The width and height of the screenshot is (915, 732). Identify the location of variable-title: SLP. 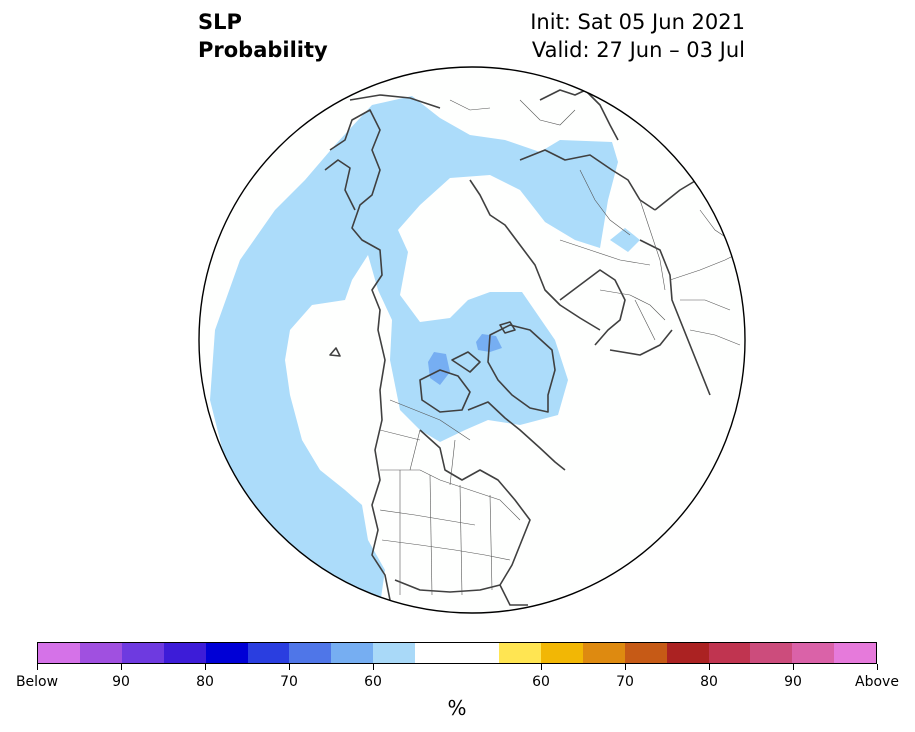
(220, 22).